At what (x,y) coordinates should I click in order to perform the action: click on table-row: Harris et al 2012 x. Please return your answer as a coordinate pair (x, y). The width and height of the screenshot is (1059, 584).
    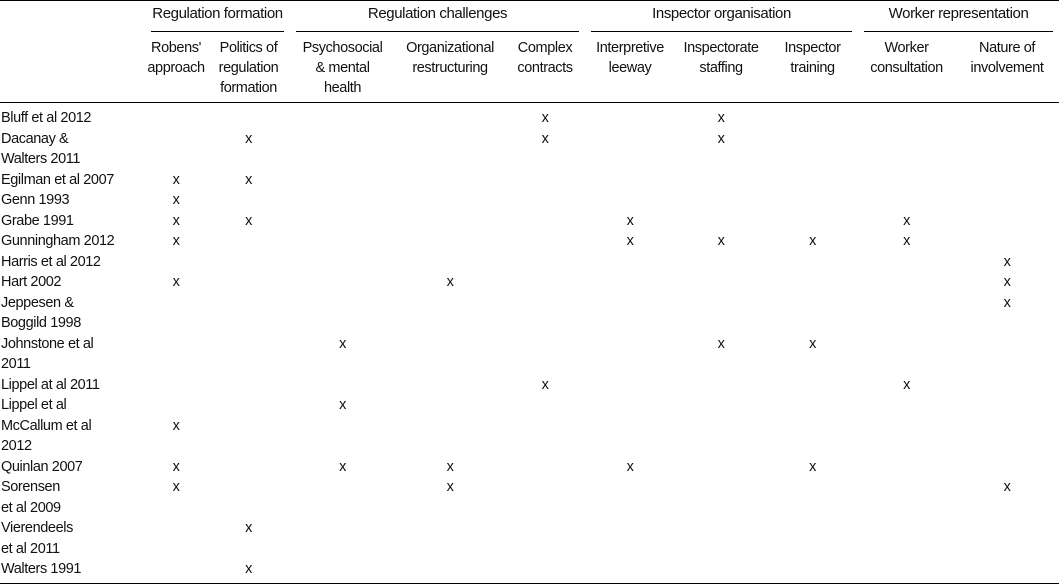
    Looking at the image, I should click on (529, 262).